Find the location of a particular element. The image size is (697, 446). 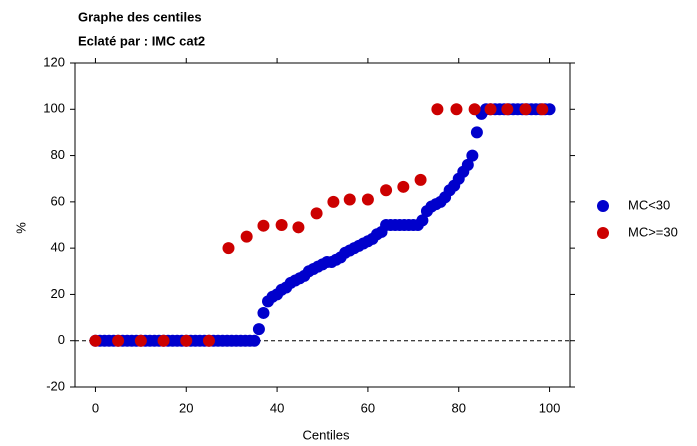

y-tick-label: 40 is located at coordinates (58, 247).